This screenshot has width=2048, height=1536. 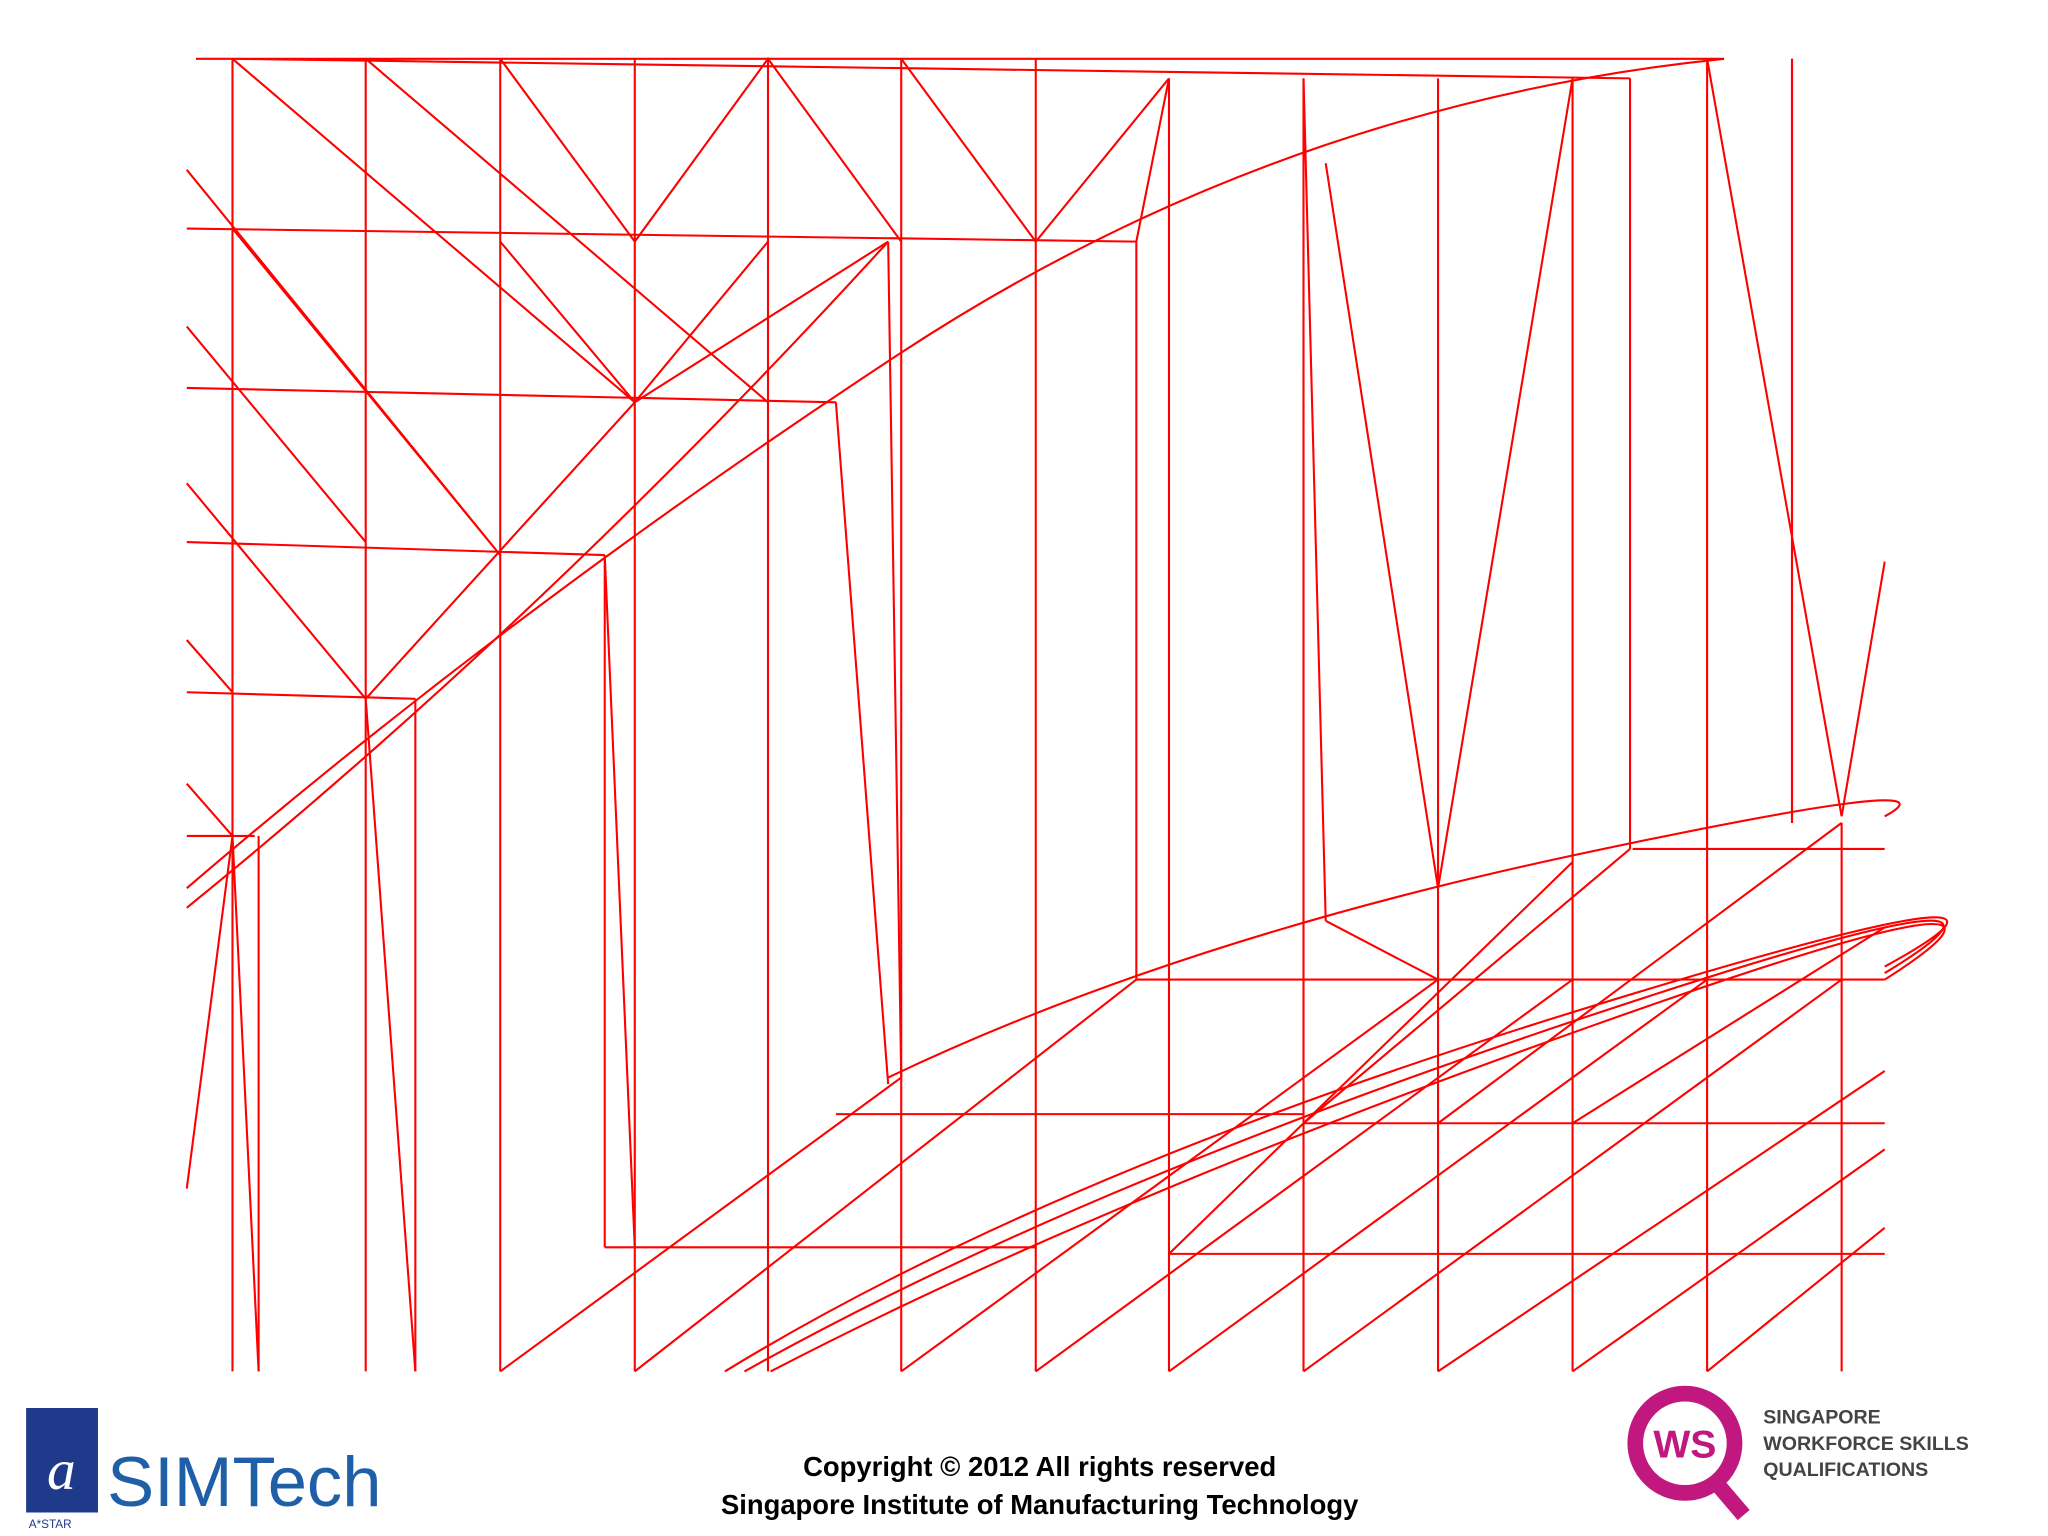 I want to click on ws-mark: WS, so click(x=1684, y=1445).